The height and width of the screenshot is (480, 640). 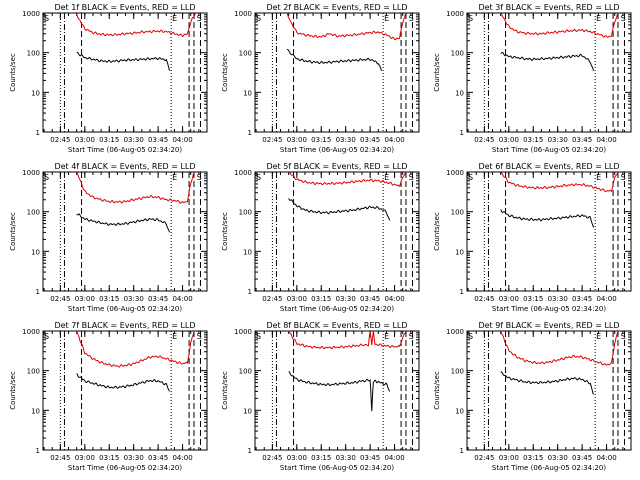 What do you see at coordinates (548, 325) in the screenshot?
I see `panel-title: Det 9f BLACK = Events, RED = LLD` at bounding box center [548, 325].